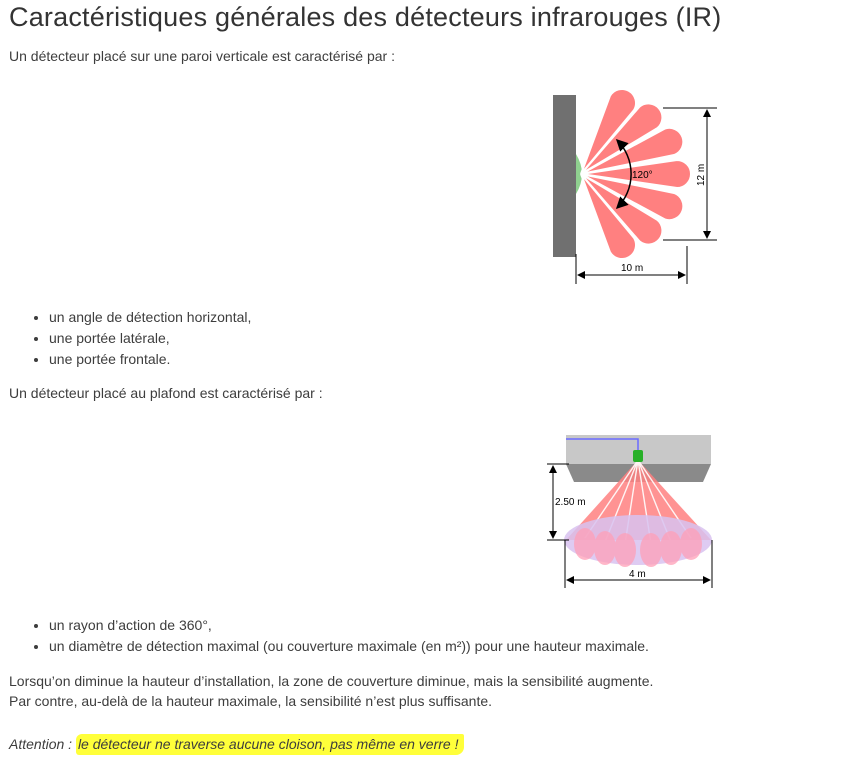 The height and width of the screenshot is (762, 852). I want to click on detection-lobes, so click(636, 174).